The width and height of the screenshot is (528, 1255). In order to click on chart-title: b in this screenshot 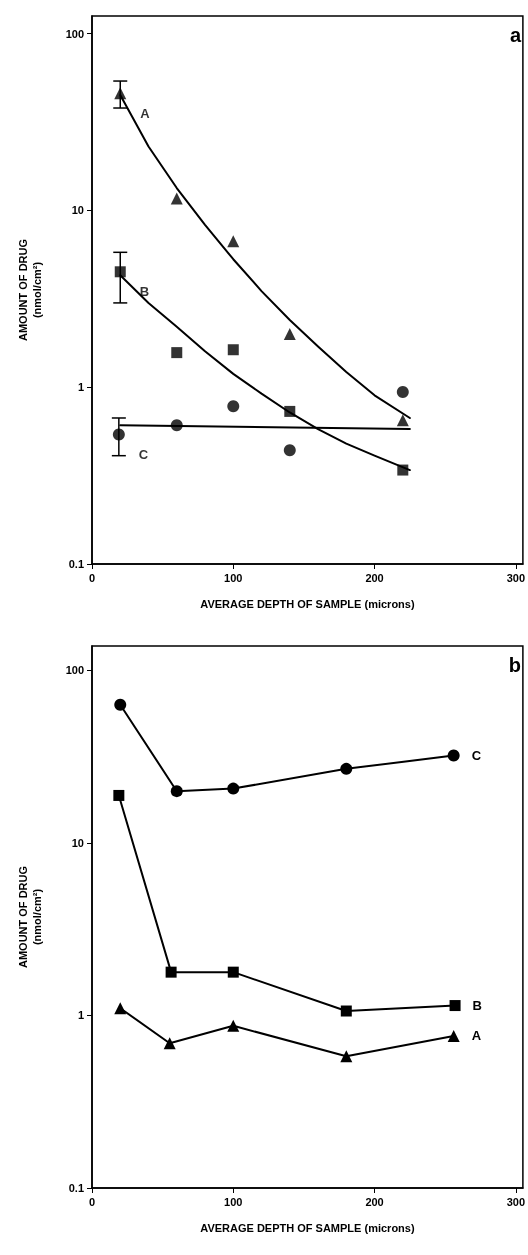, I will do `click(514, 665)`.